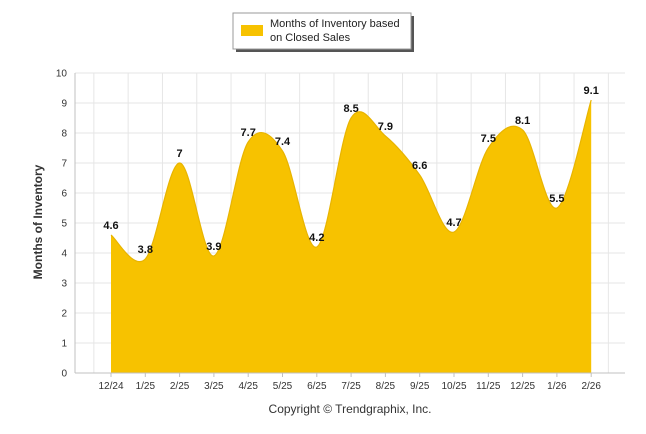 This screenshot has width=646, height=434. What do you see at coordinates (453, 223) in the screenshot?
I see `data-label-10: 4.7` at bounding box center [453, 223].